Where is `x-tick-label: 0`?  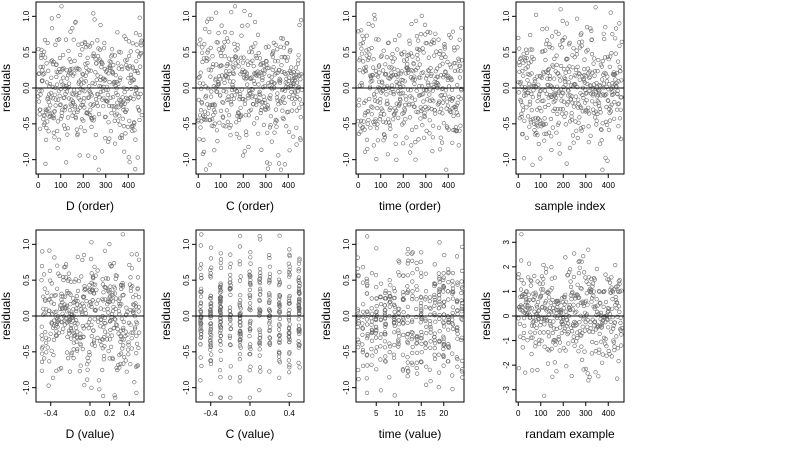 x-tick-label: 0 is located at coordinates (518, 413).